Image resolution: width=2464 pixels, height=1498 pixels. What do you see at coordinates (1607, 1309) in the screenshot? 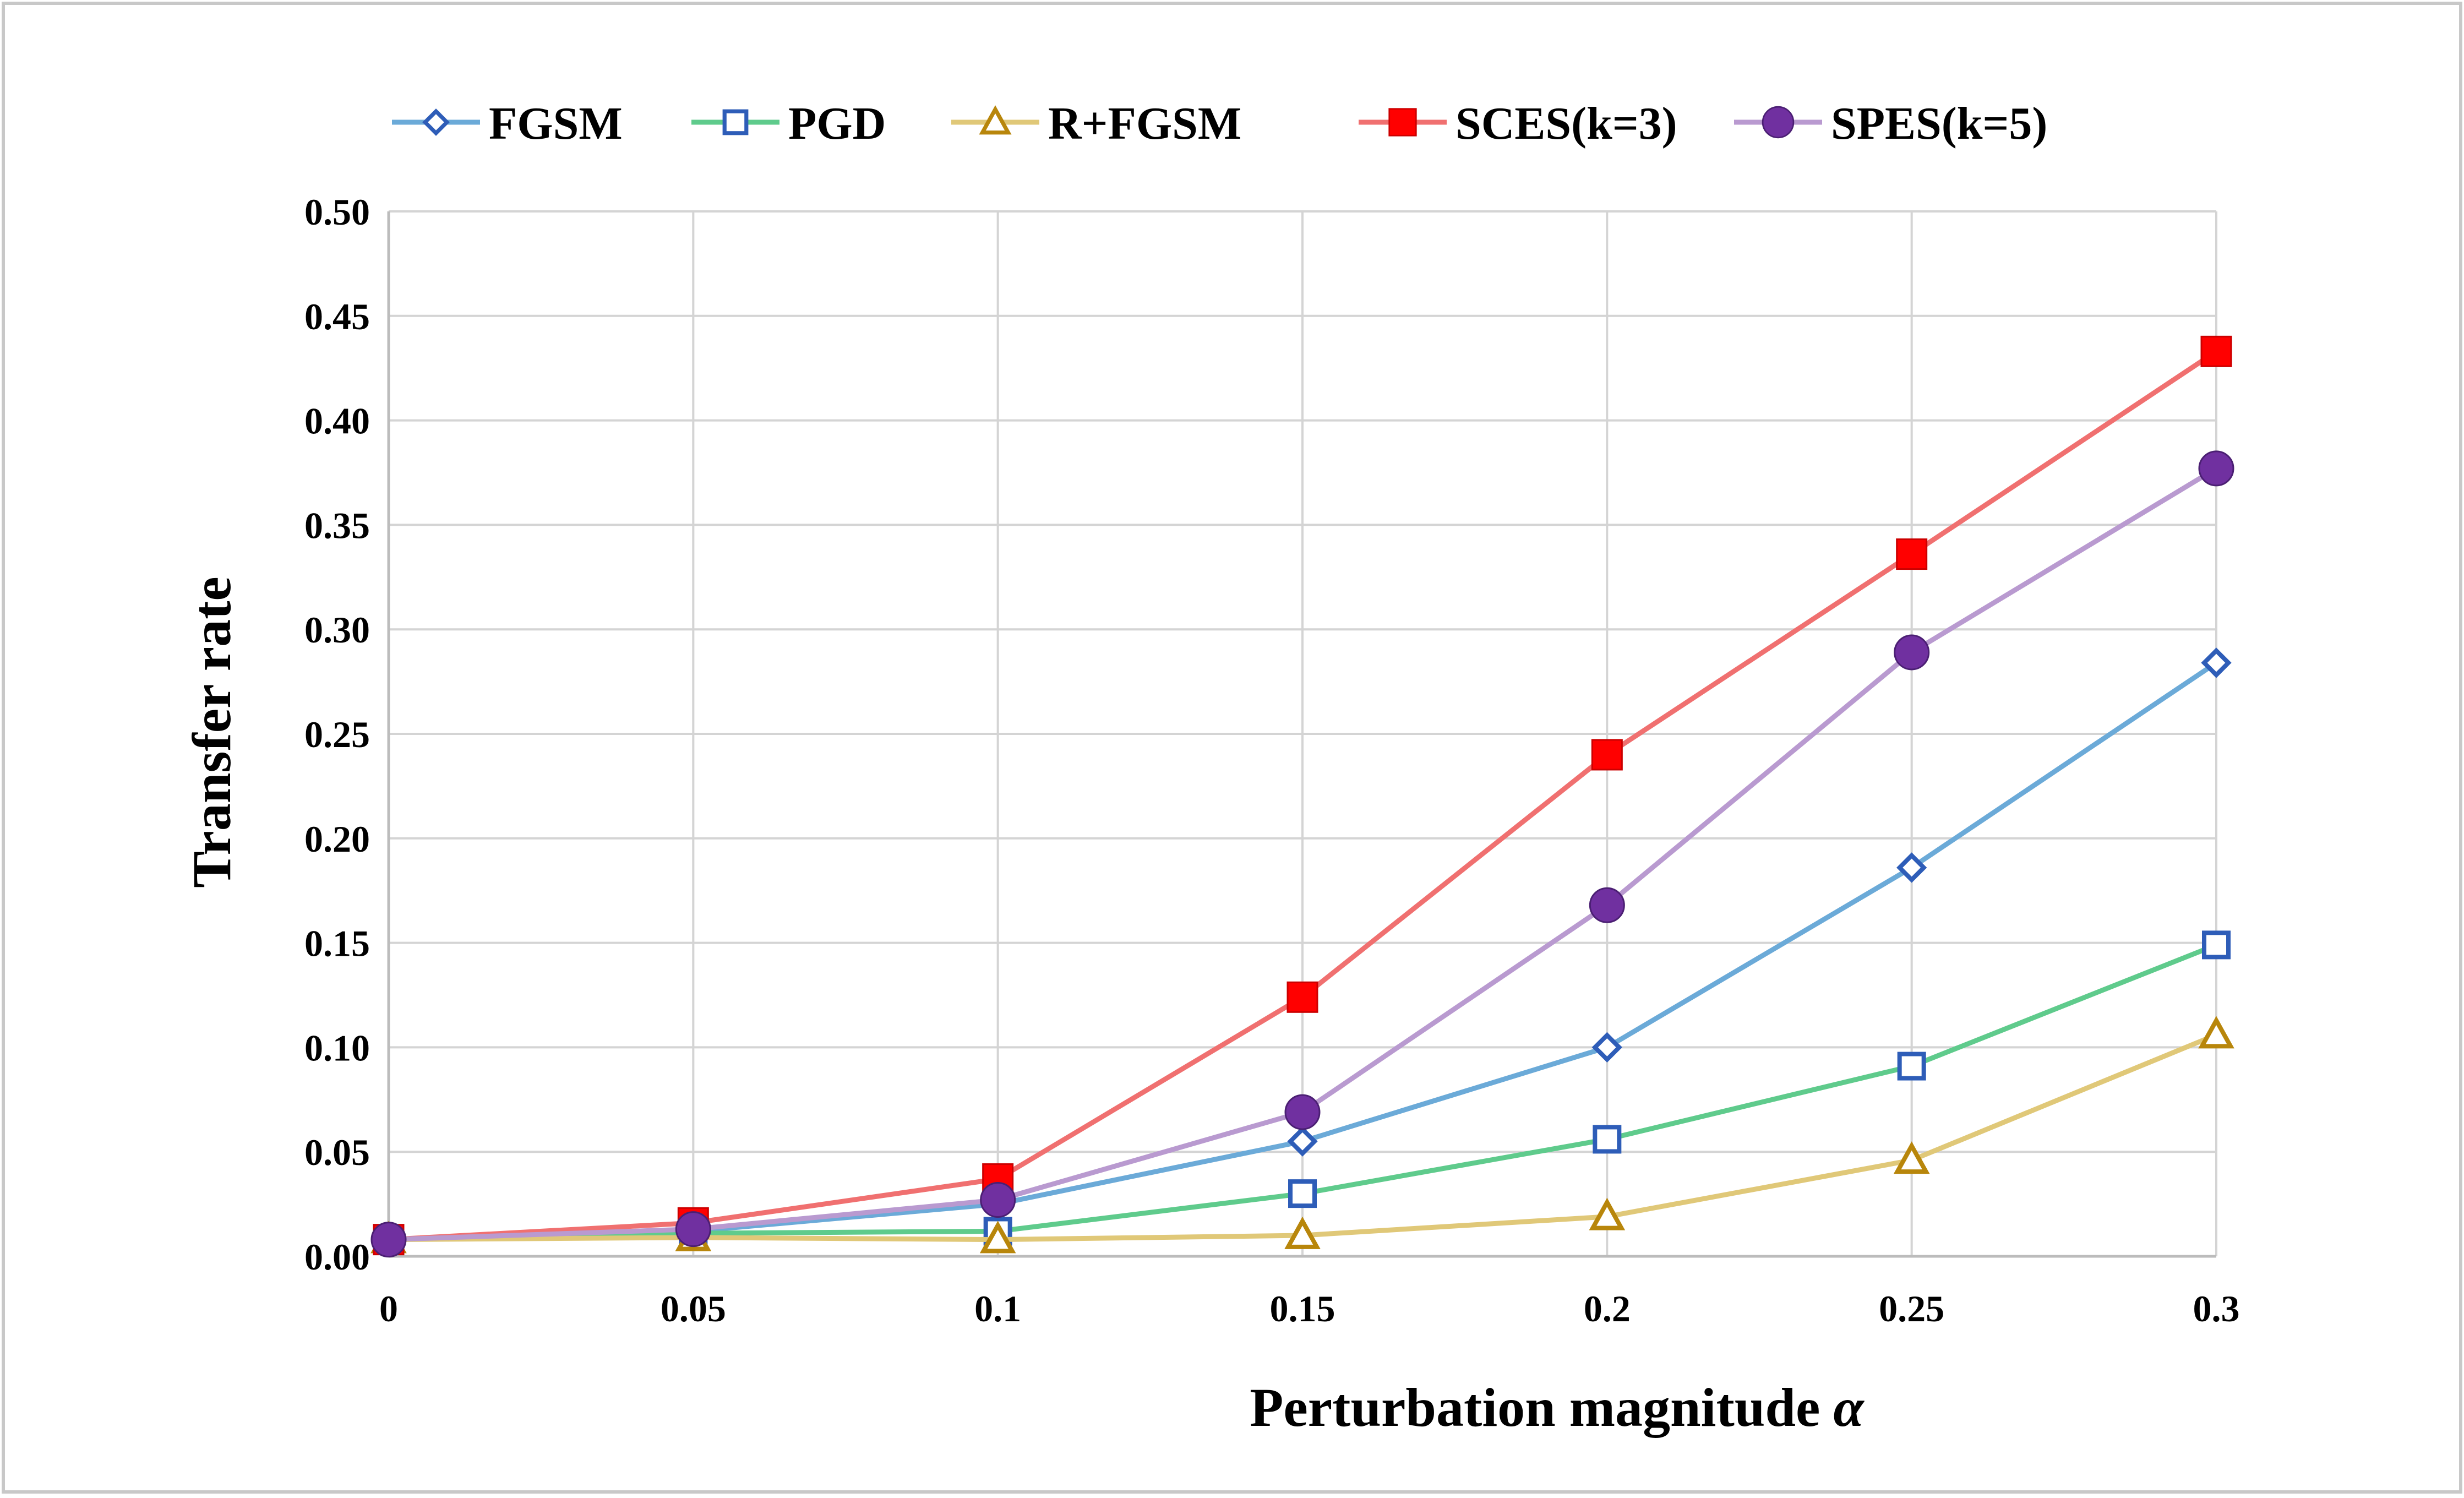
I see `x-tick-label: 0.2` at bounding box center [1607, 1309].